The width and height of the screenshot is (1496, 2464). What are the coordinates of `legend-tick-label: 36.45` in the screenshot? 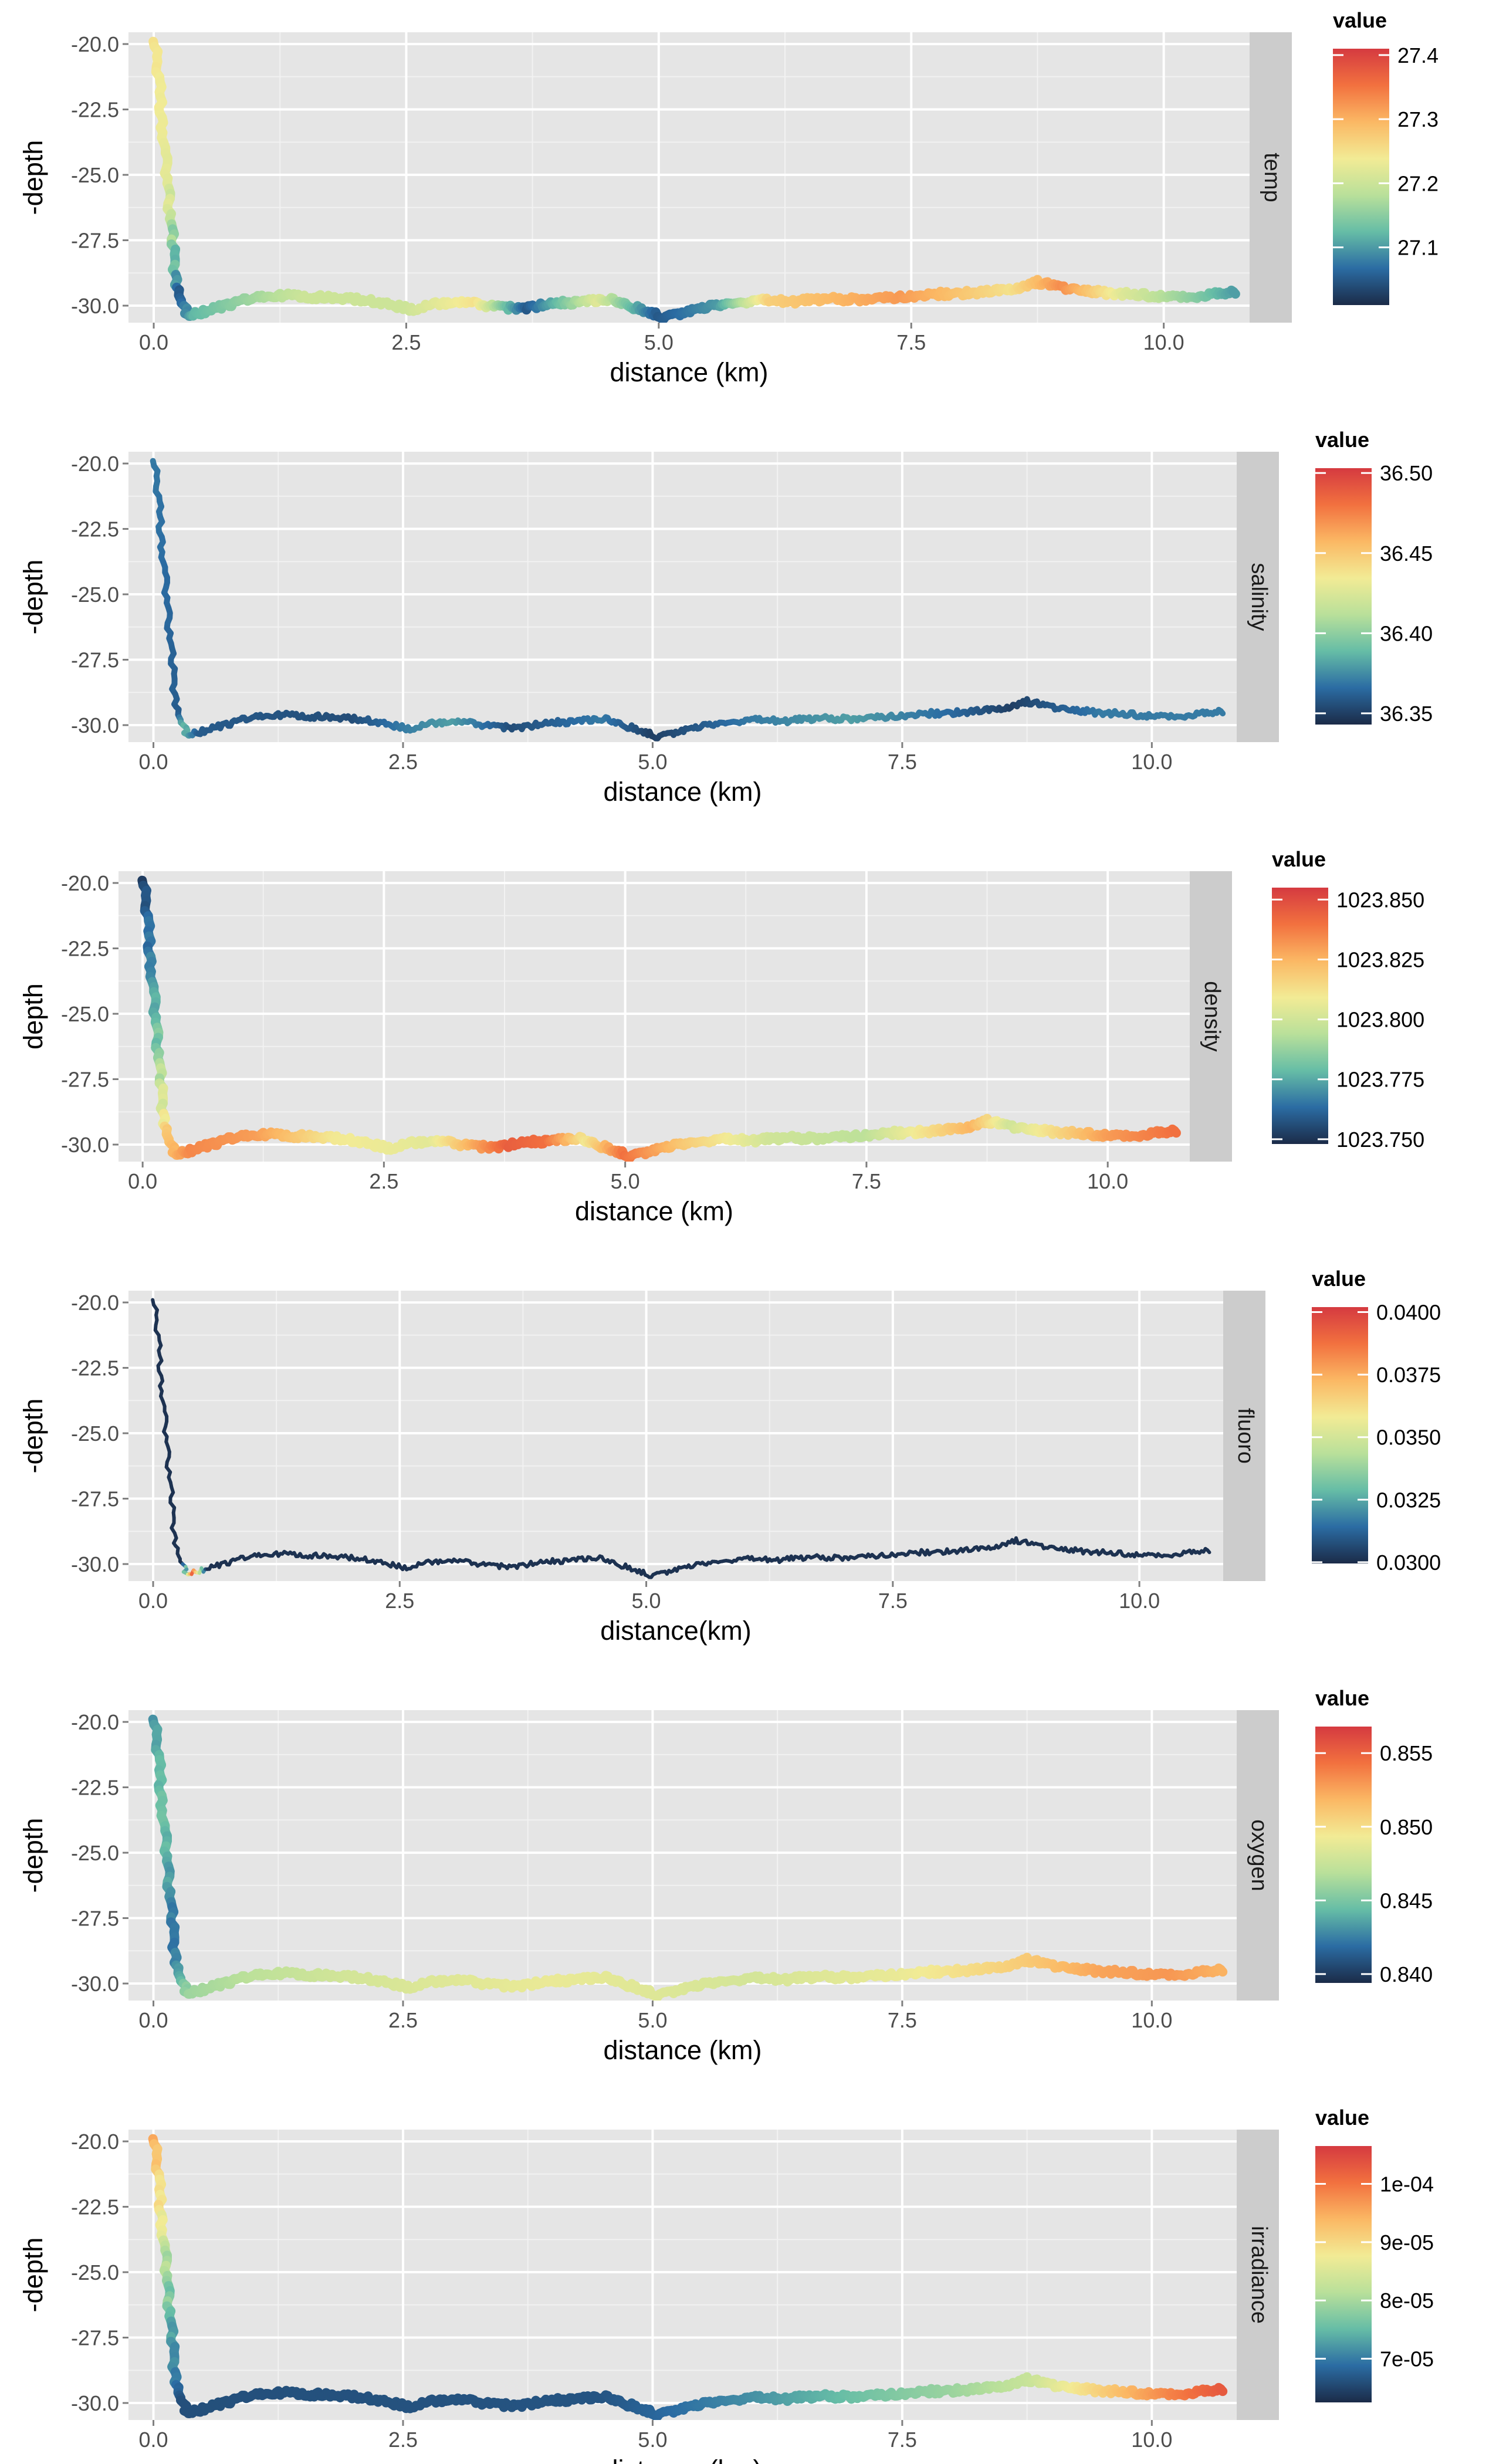 It's located at (1406, 553).